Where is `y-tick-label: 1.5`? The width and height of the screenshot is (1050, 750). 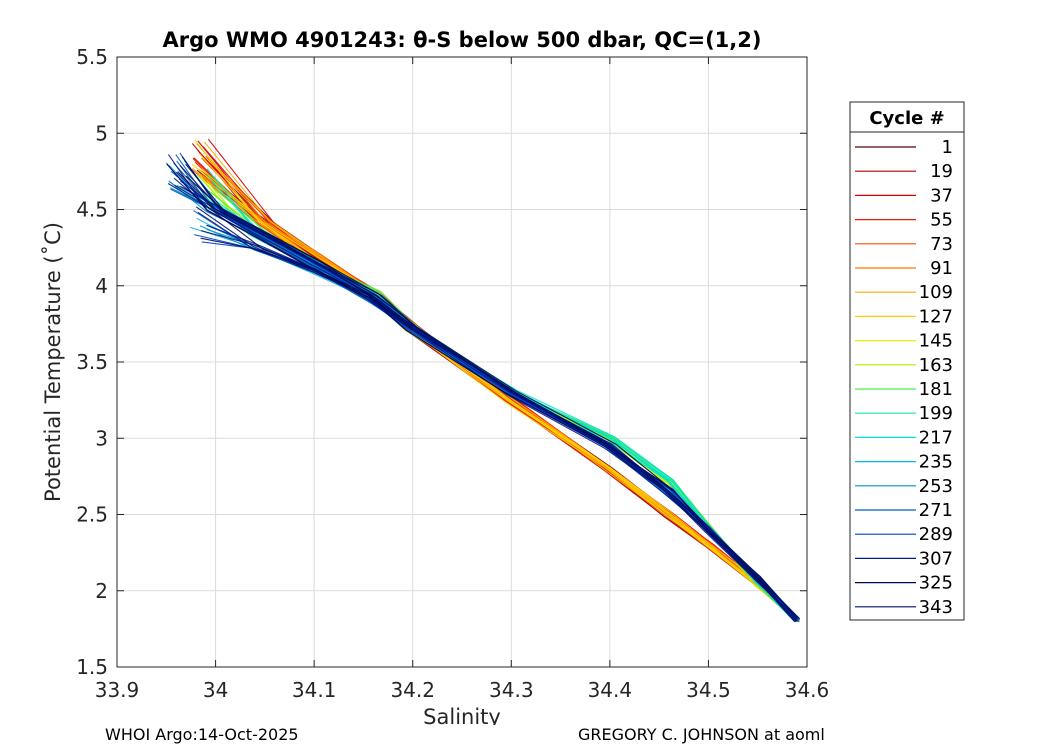 y-tick-label: 1.5 is located at coordinates (92, 667).